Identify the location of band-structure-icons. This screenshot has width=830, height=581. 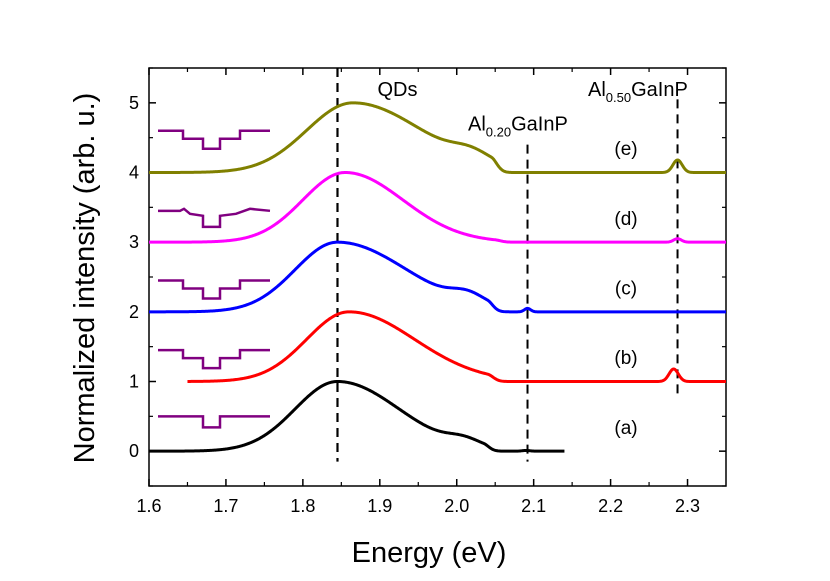
(214, 279).